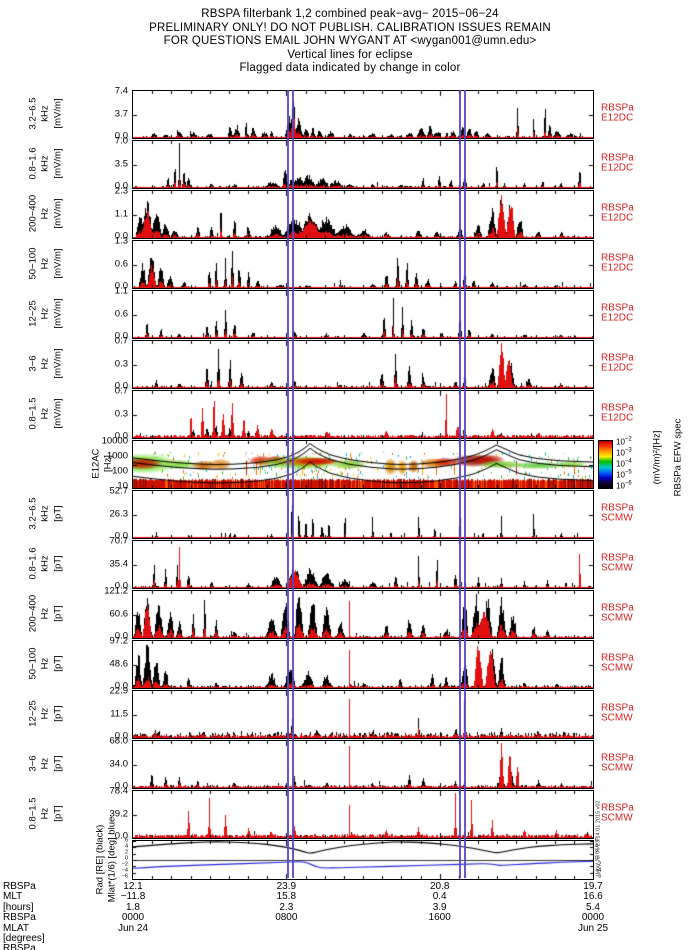 The image size is (700, 950). I want to click on y-tick-label: 4, so click(126, 846).